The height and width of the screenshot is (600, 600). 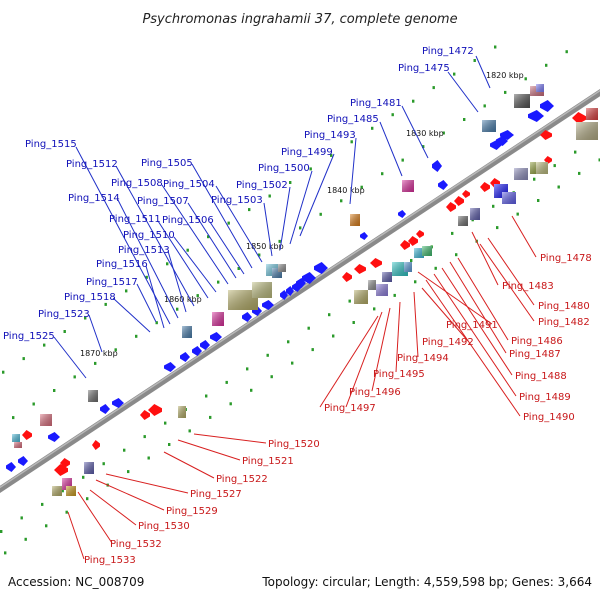 I want to click on gene-label: Ping_1485, so click(x=353, y=119).